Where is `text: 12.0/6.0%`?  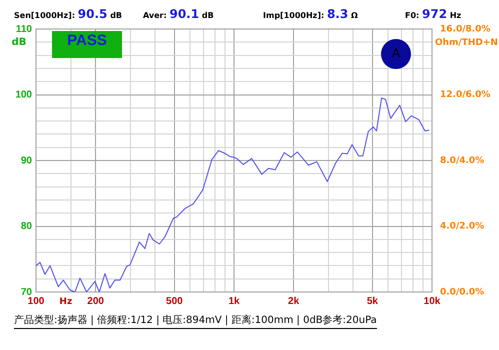 text: 12.0/6.0% is located at coordinates (465, 95).